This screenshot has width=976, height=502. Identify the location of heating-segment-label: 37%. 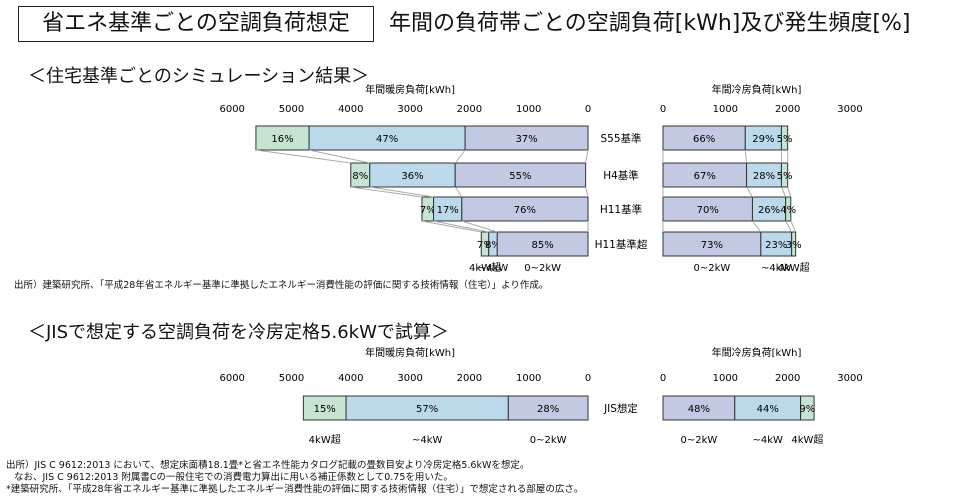
(526, 139).